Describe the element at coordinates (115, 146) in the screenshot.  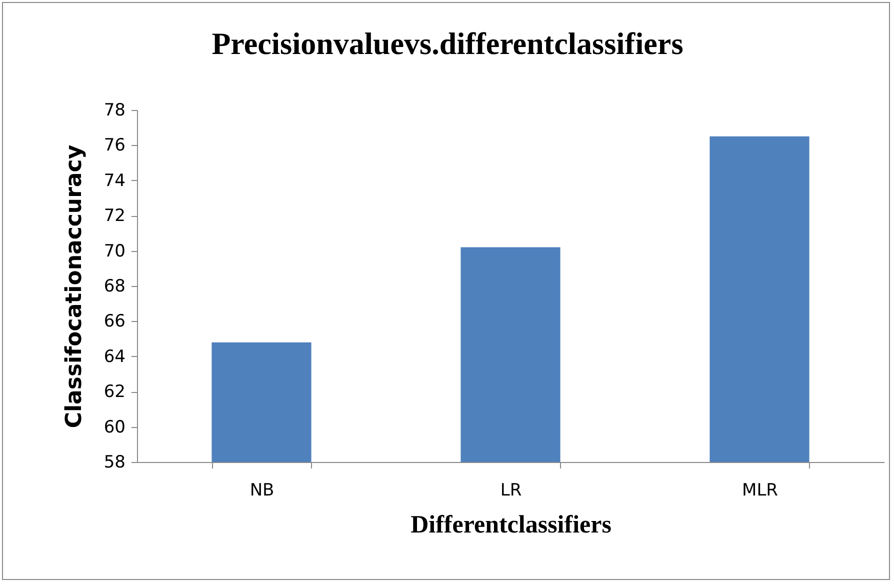
I see `y-tick-label: 76` at that location.